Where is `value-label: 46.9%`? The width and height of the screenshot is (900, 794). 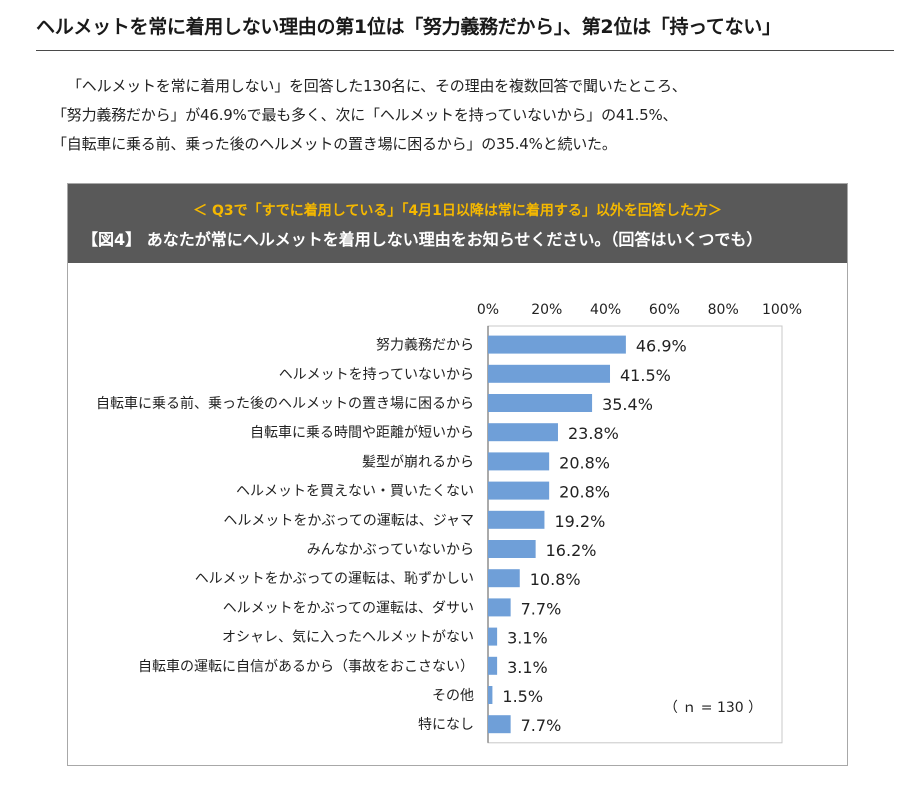
value-label: 46.9% is located at coordinates (661, 346).